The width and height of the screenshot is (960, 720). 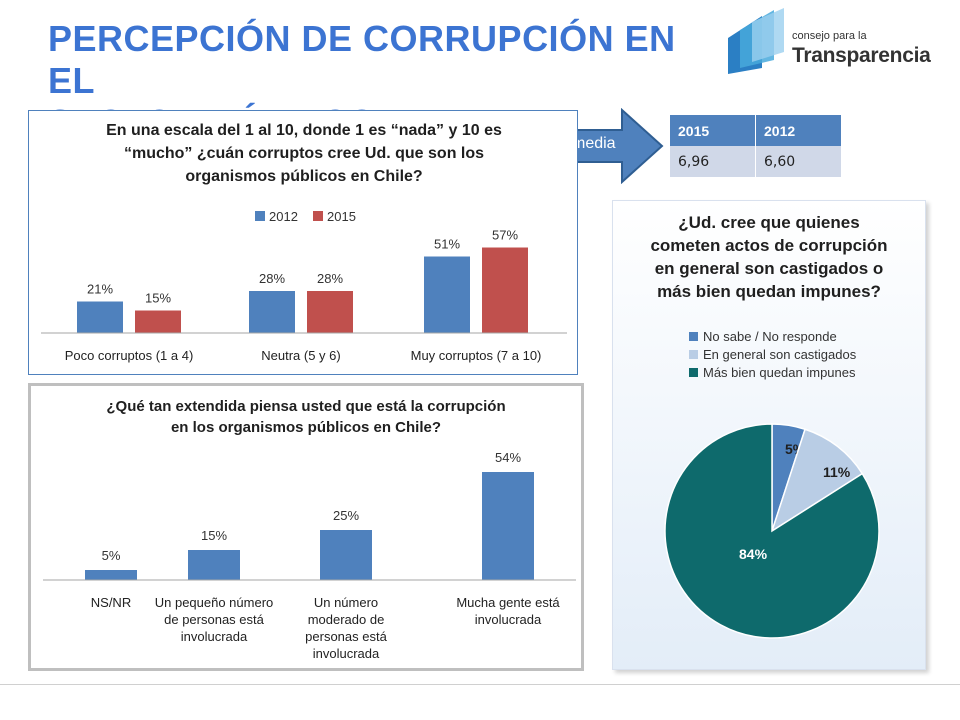 I want to click on slice-label: 11%, so click(x=837, y=472).